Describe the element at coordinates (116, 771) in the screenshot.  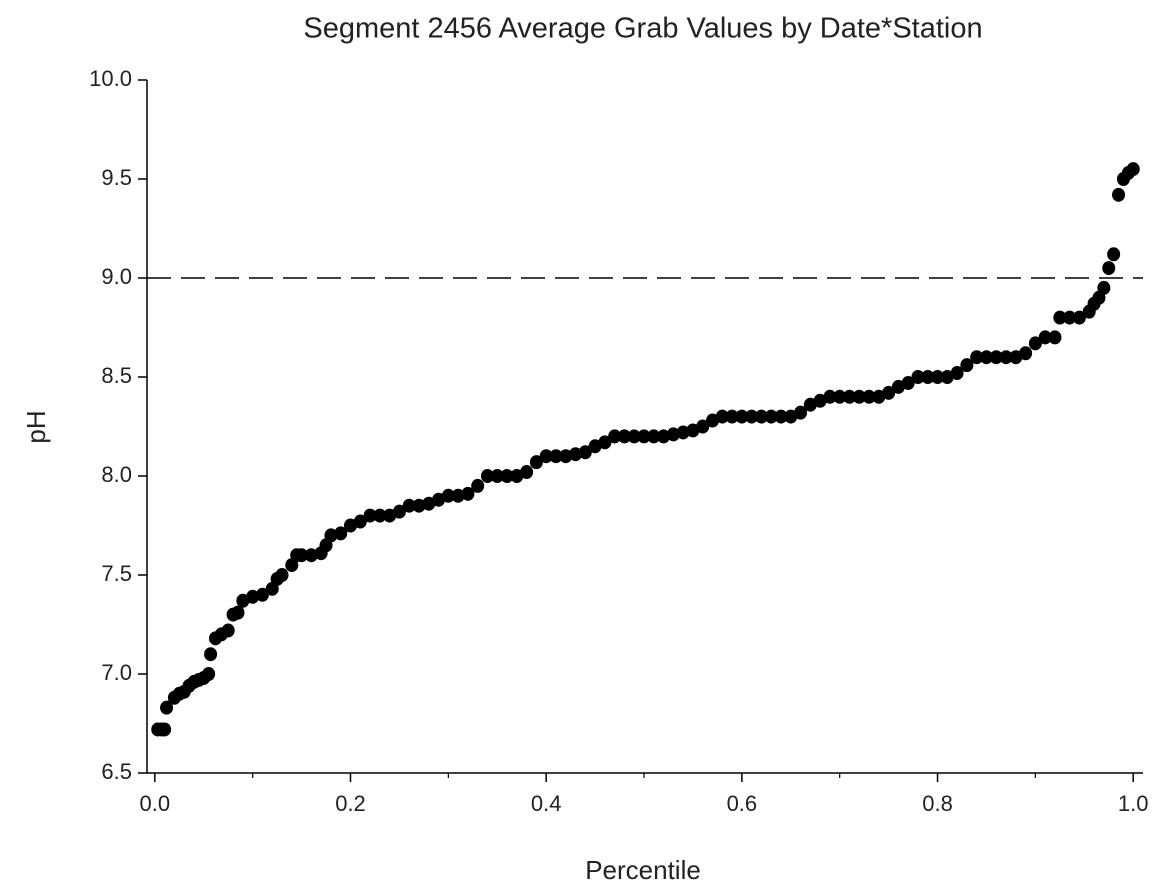
I see `y-tick-label: 6.5` at that location.